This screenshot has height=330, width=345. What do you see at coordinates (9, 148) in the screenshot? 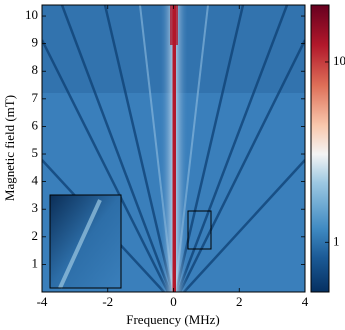
I see `y-axis-label: Magnetic field (mT)` at bounding box center [9, 148].